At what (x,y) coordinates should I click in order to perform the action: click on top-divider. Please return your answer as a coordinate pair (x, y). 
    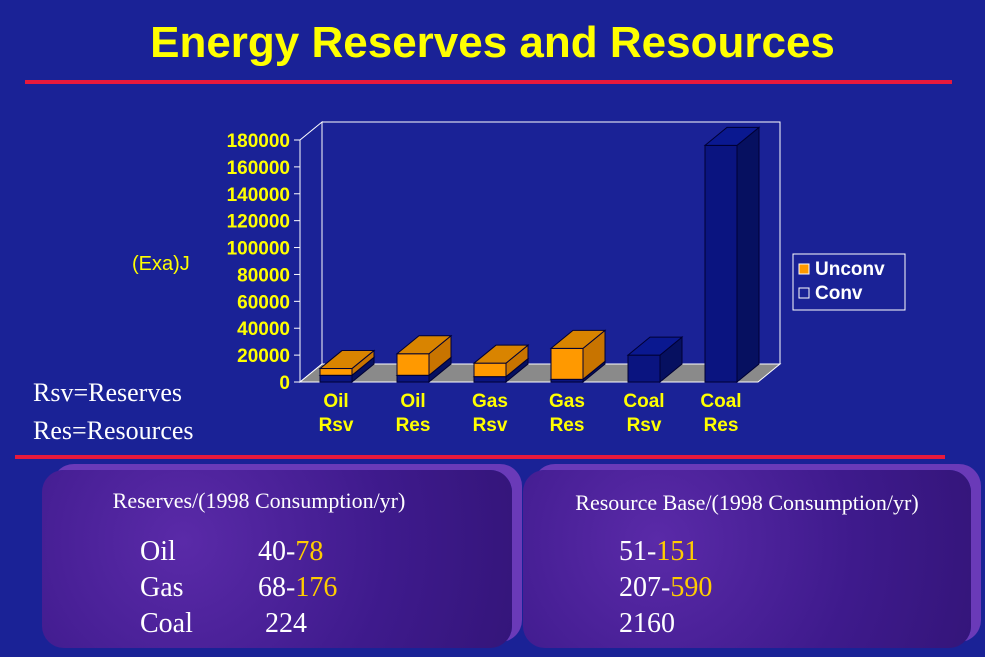
    Looking at the image, I should click on (488, 82).